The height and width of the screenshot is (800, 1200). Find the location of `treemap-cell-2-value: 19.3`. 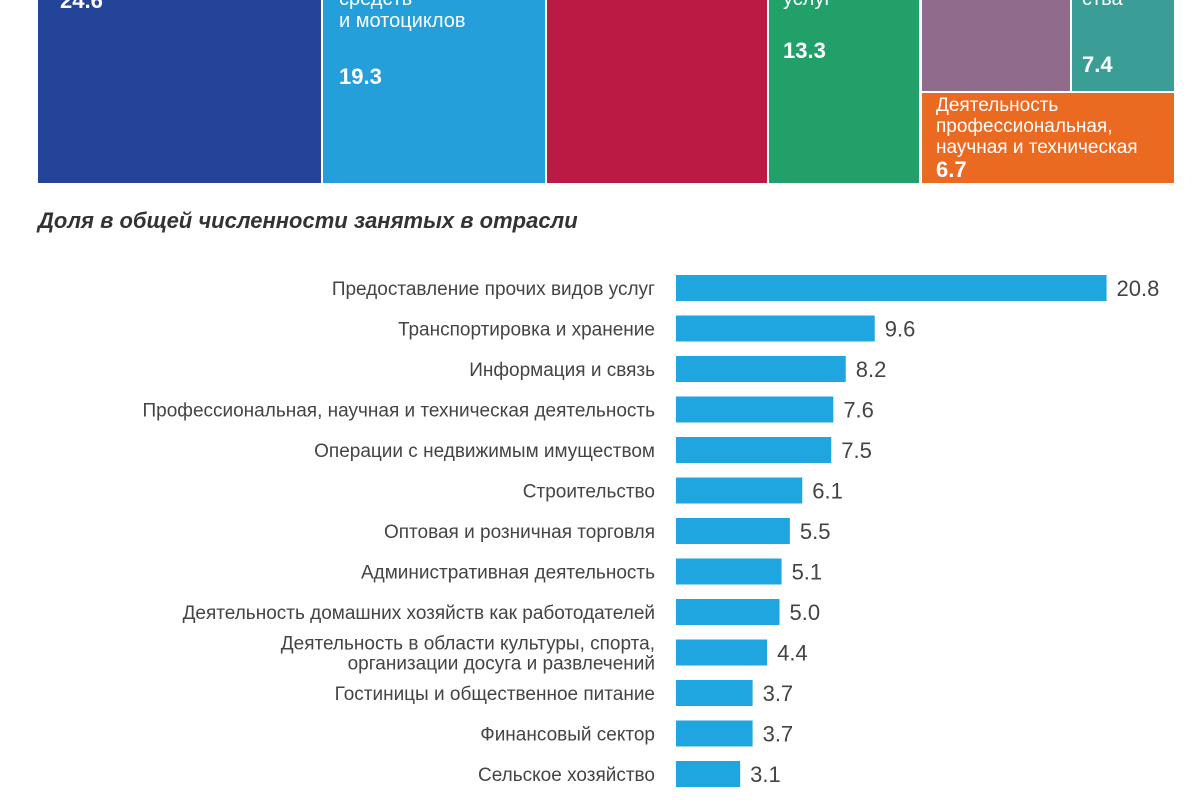

treemap-cell-2-value: 19.3 is located at coordinates (360, 76).